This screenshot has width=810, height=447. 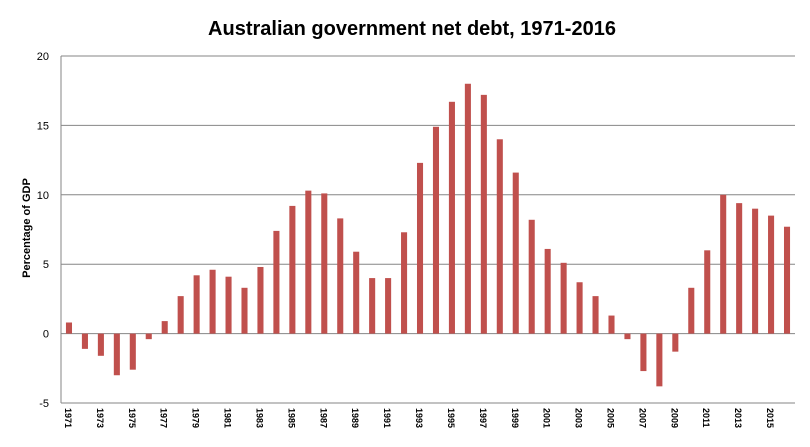 I want to click on x-tick-label: 1973, so click(x=100, y=418).